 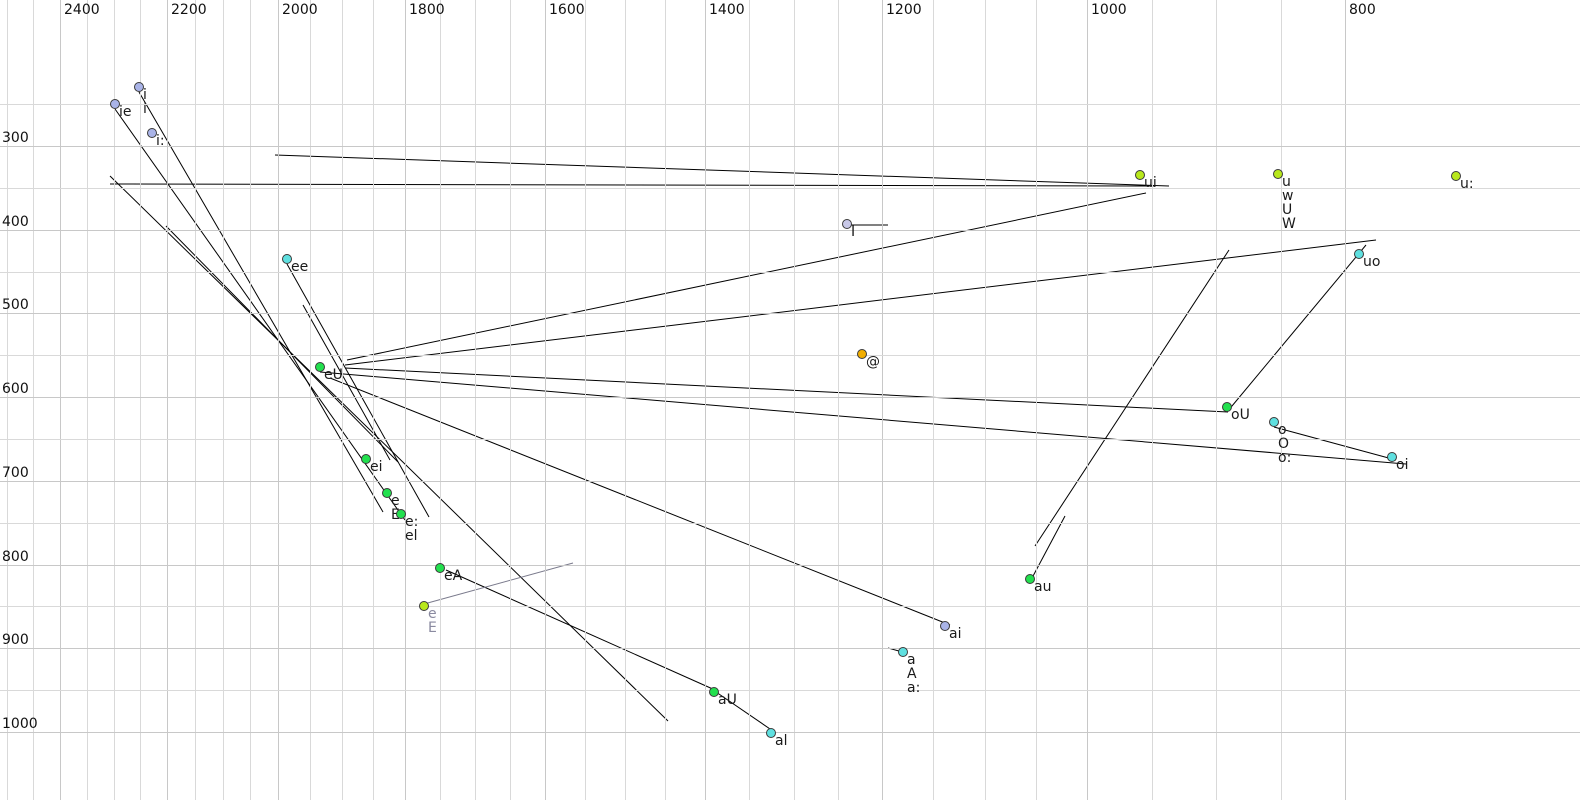 What do you see at coordinates (387, 493) in the screenshot?
I see `data-point-e` at bounding box center [387, 493].